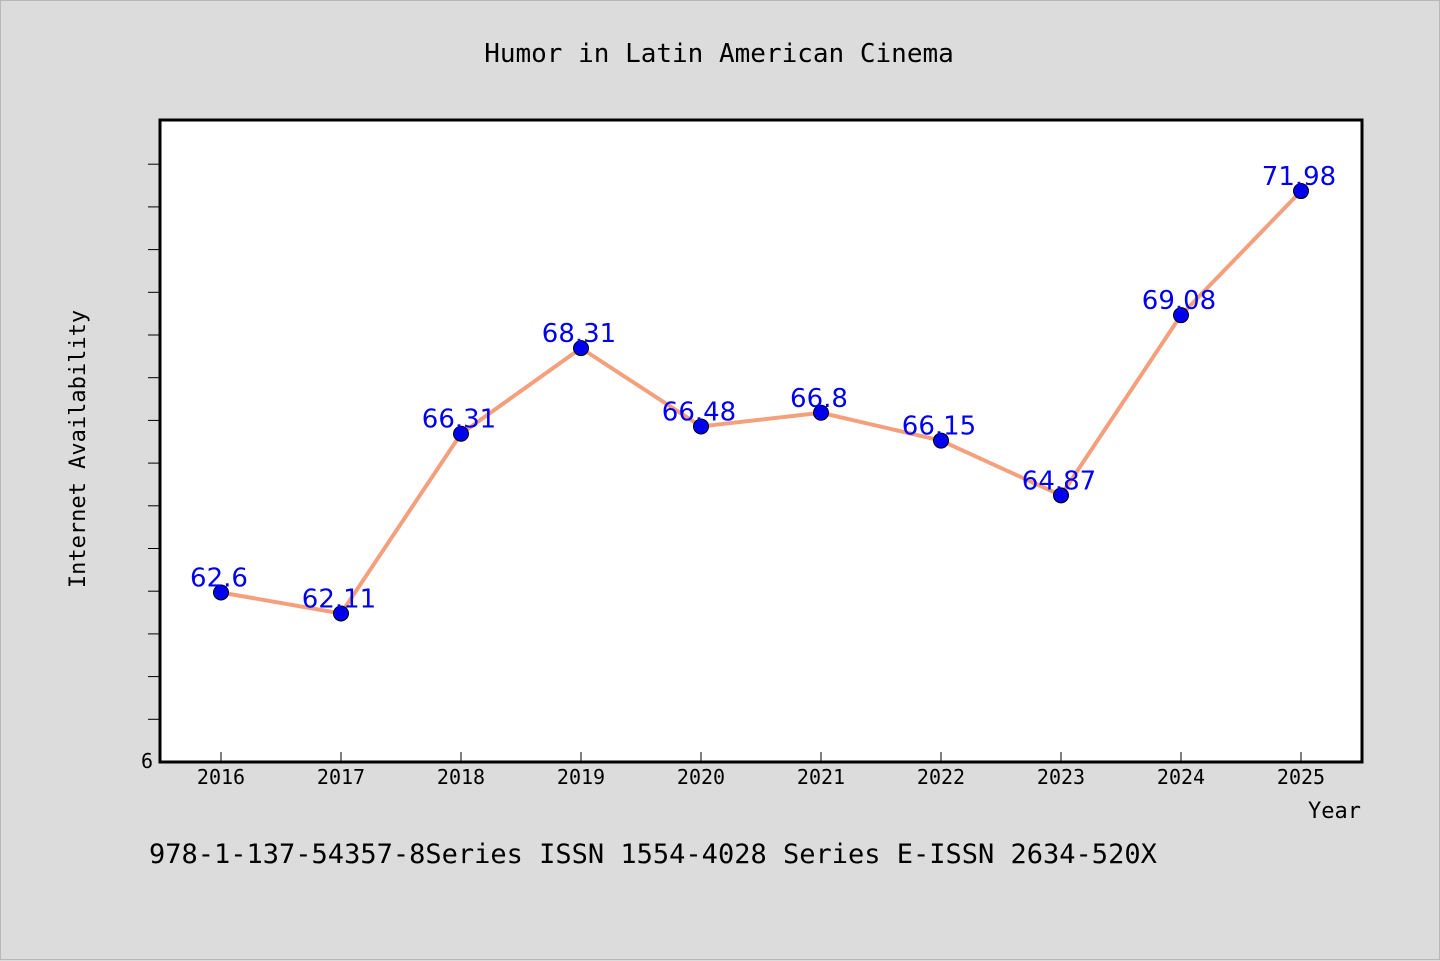 The height and width of the screenshot is (961, 1440). Describe the element at coordinates (701, 777) in the screenshot. I see `x-tick-label: 2020` at that location.